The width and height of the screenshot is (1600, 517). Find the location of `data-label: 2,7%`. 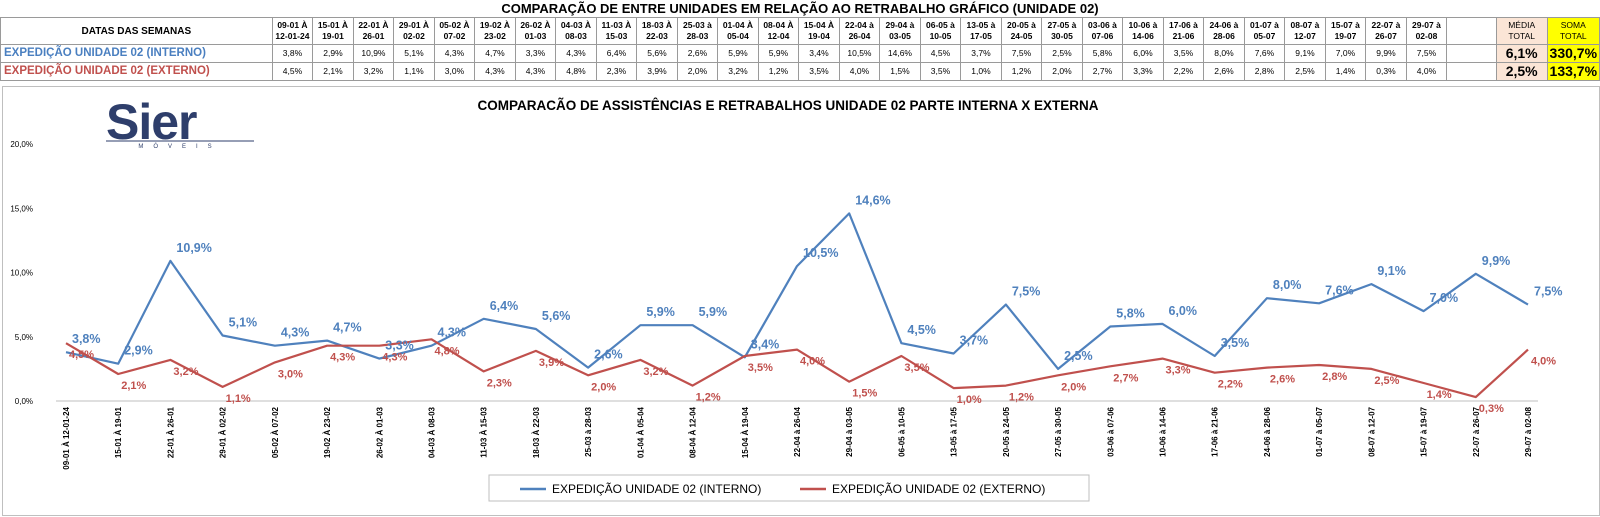

data-label: 2,7% is located at coordinates (1125, 378).